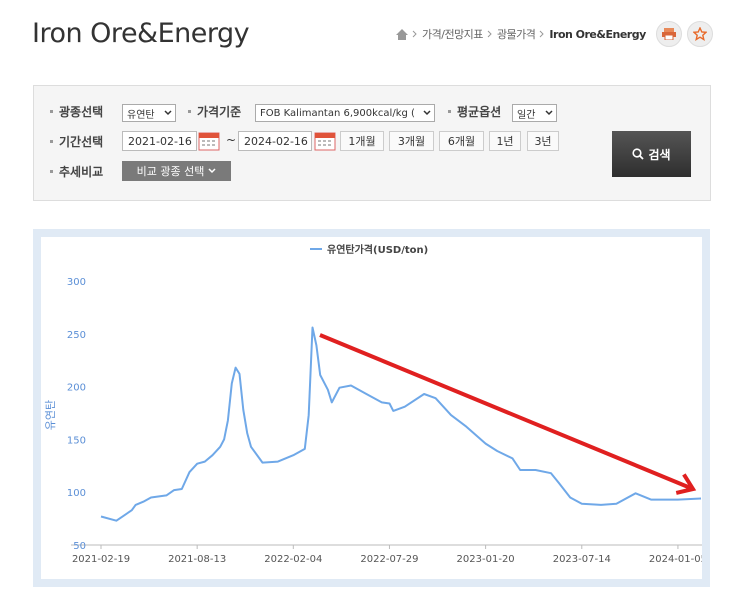  What do you see at coordinates (402, 34) in the screenshot?
I see `home-icon` at bounding box center [402, 34].